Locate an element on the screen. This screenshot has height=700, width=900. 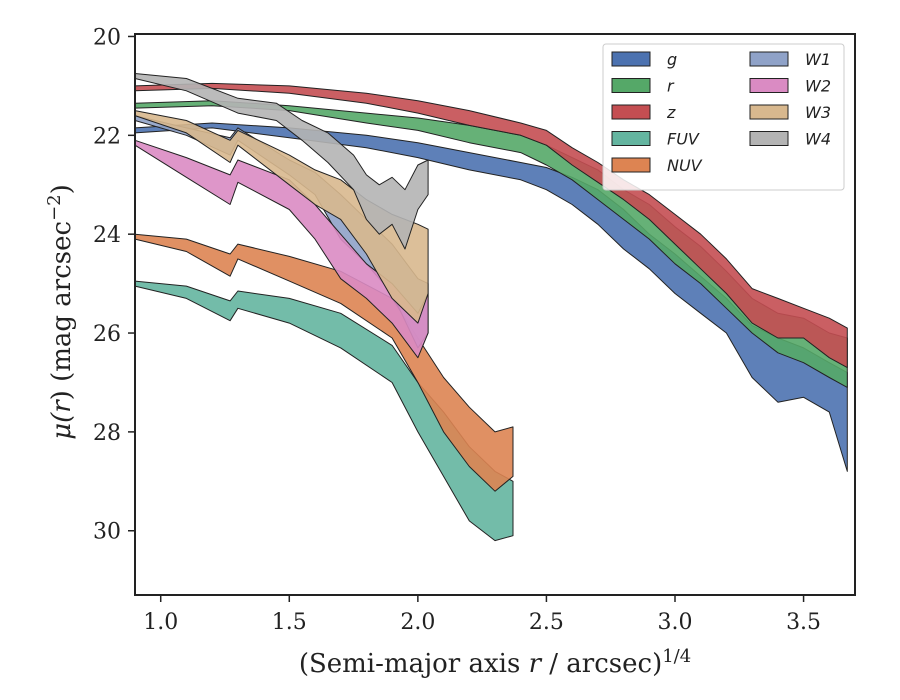
y-tick-label: 26 is located at coordinates (107, 334).